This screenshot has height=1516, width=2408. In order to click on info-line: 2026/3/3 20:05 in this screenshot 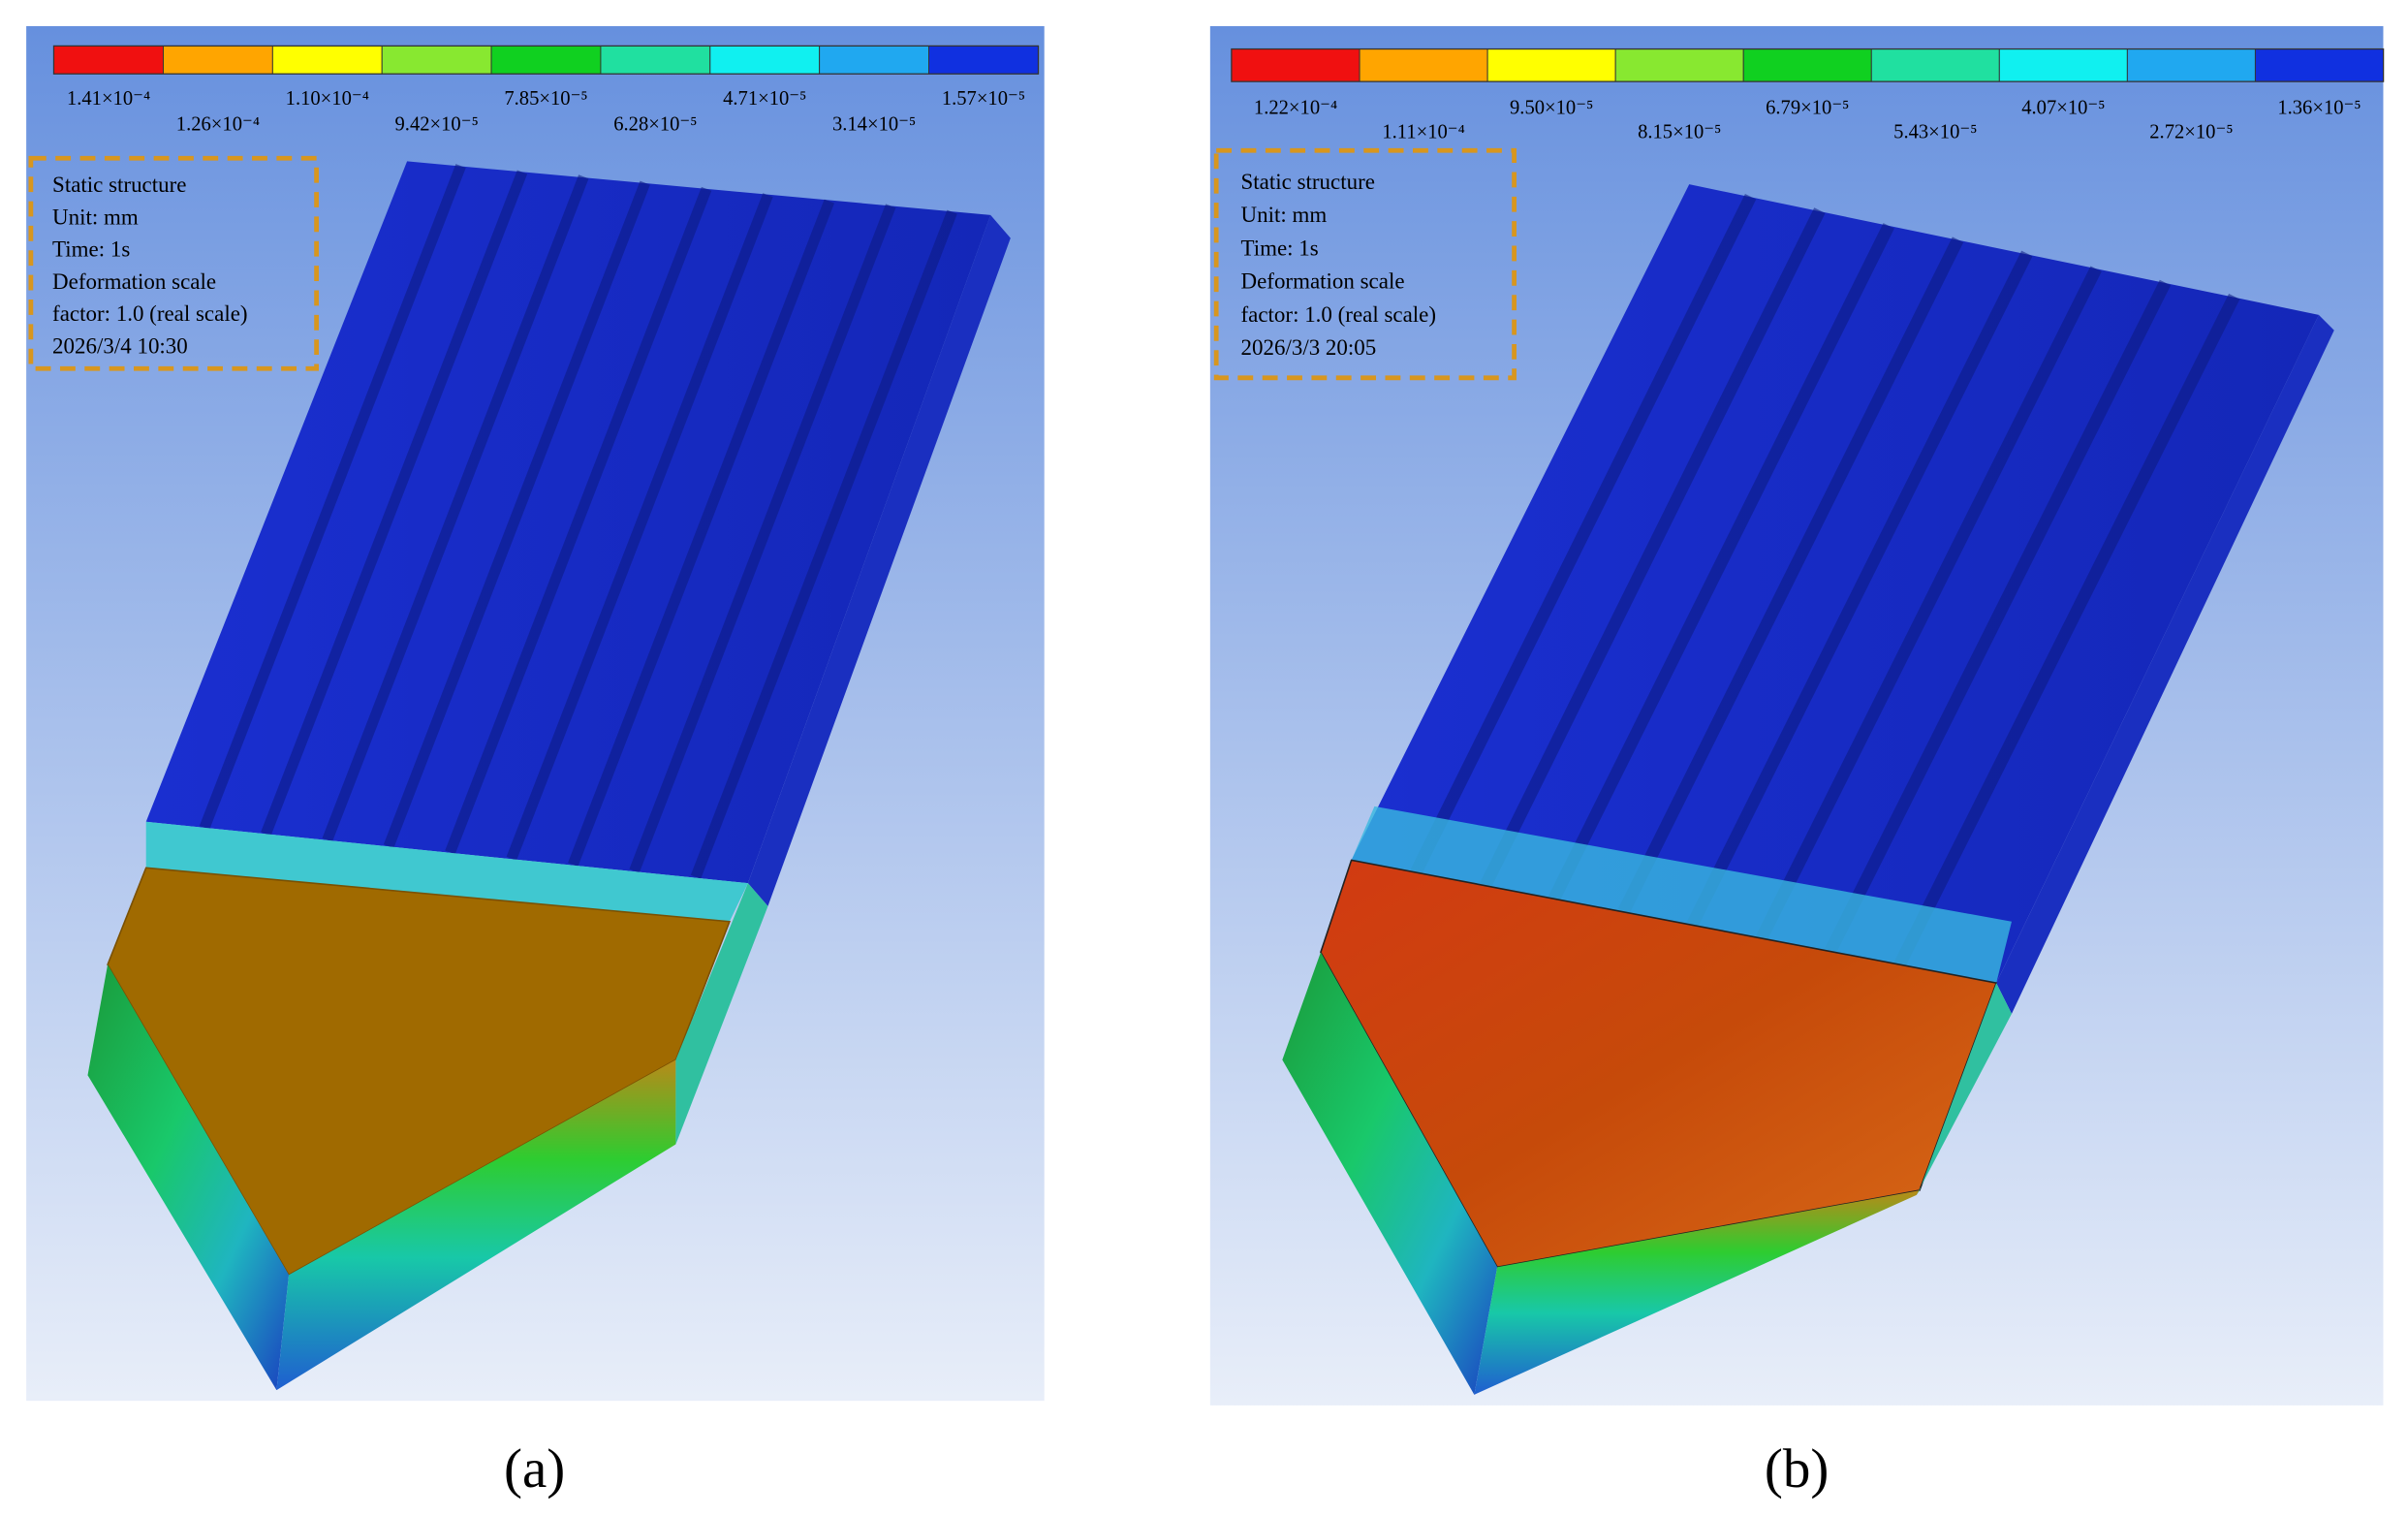, I will do `click(1309, 347)`.